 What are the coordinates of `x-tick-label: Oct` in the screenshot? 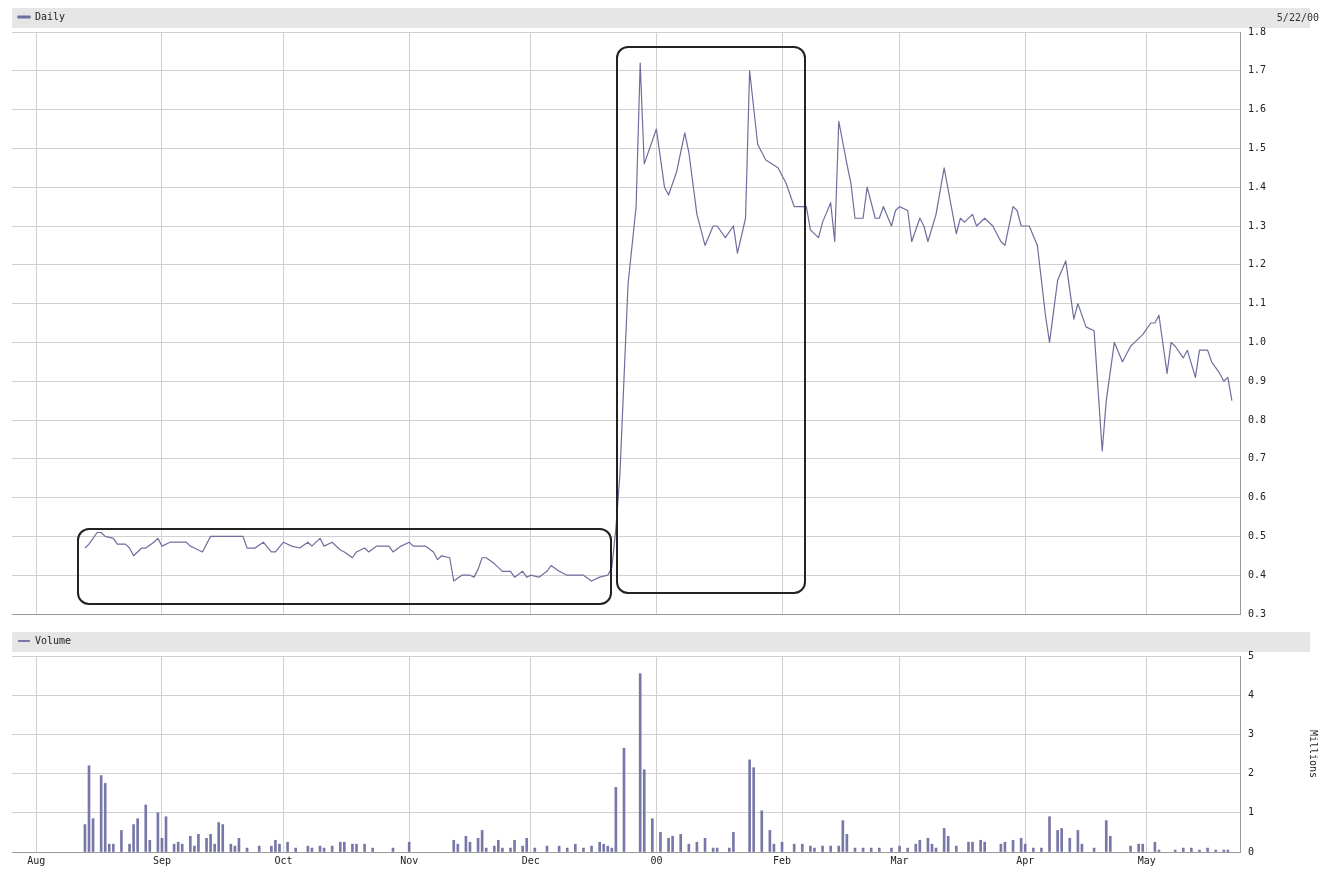 It's located at (283, 860).